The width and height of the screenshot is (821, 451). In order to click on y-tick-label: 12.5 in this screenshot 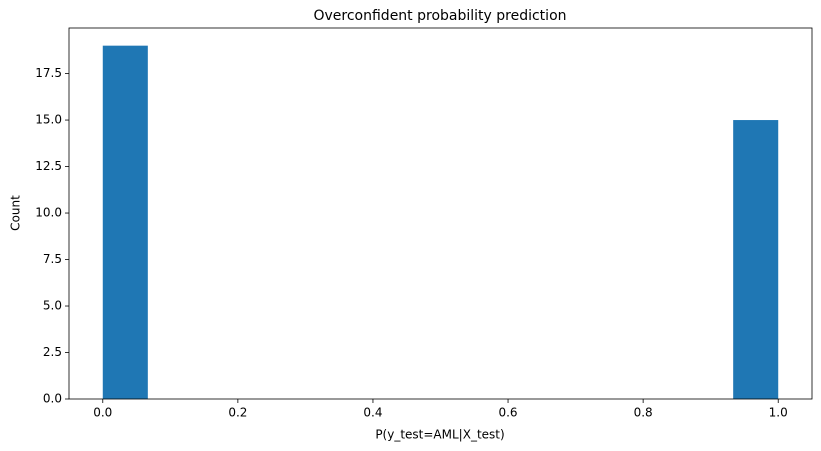, I will do `click(48, 166)`.